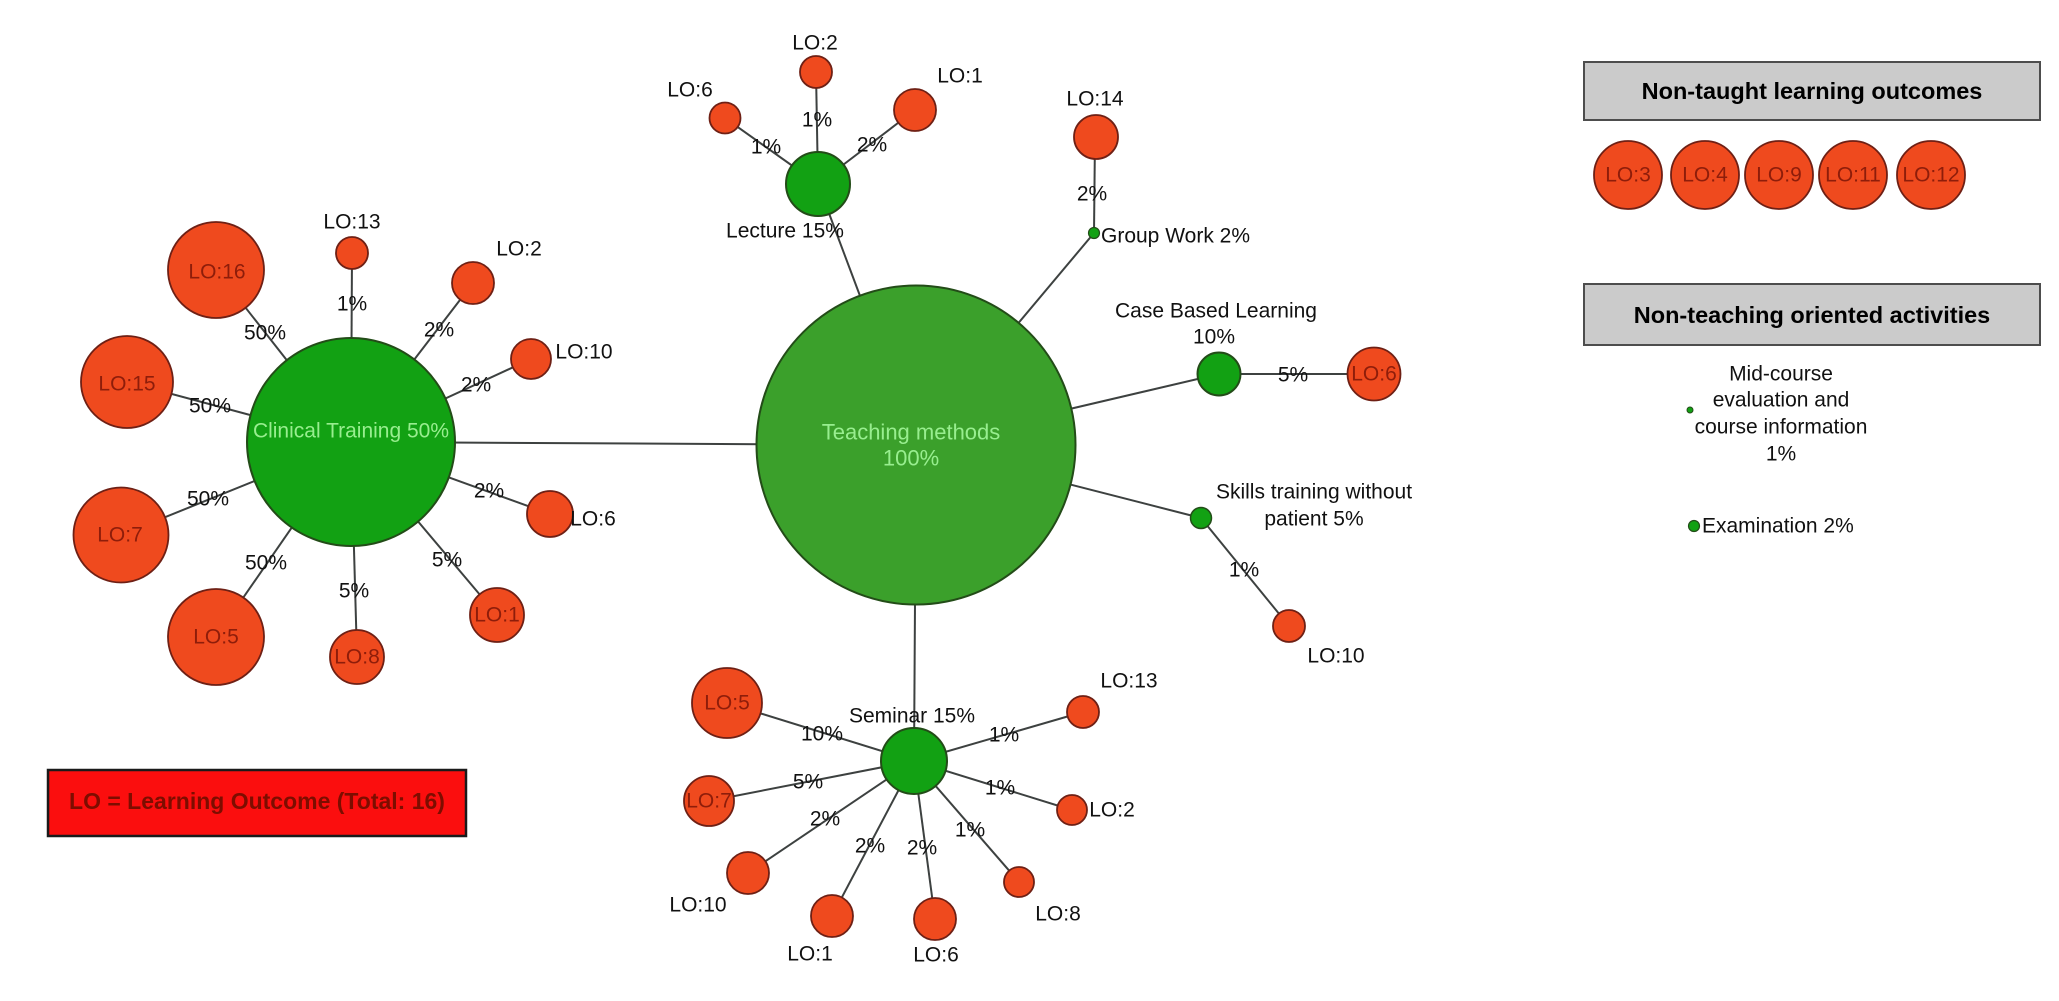 This screenshot has width=2059, height=1001. What do you see at coordinates (1812, 315) in the screenshot?
I see `svg-text:Non-teaching oriented activiti: Non-teaching oriented activities` at bounding box center [1812, 315].